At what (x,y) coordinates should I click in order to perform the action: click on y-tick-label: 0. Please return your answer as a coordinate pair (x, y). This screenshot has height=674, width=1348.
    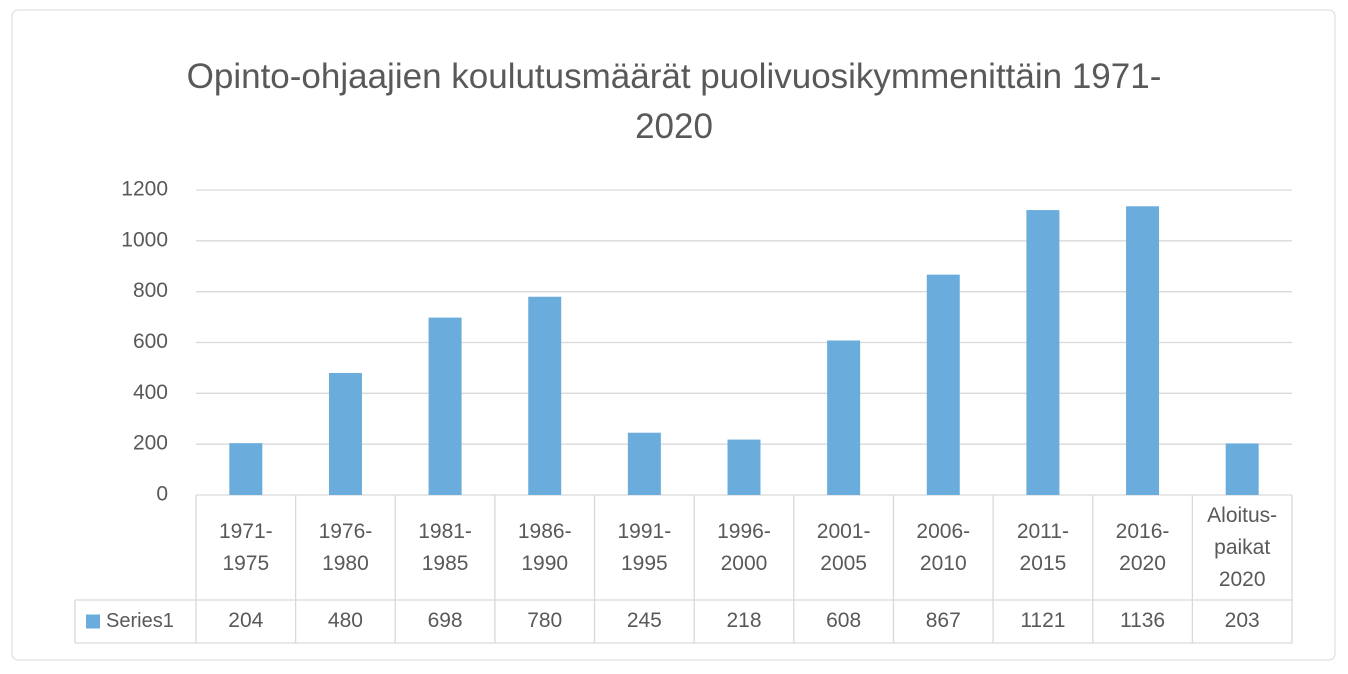
    Looking at the image, I should click on (162, 494).